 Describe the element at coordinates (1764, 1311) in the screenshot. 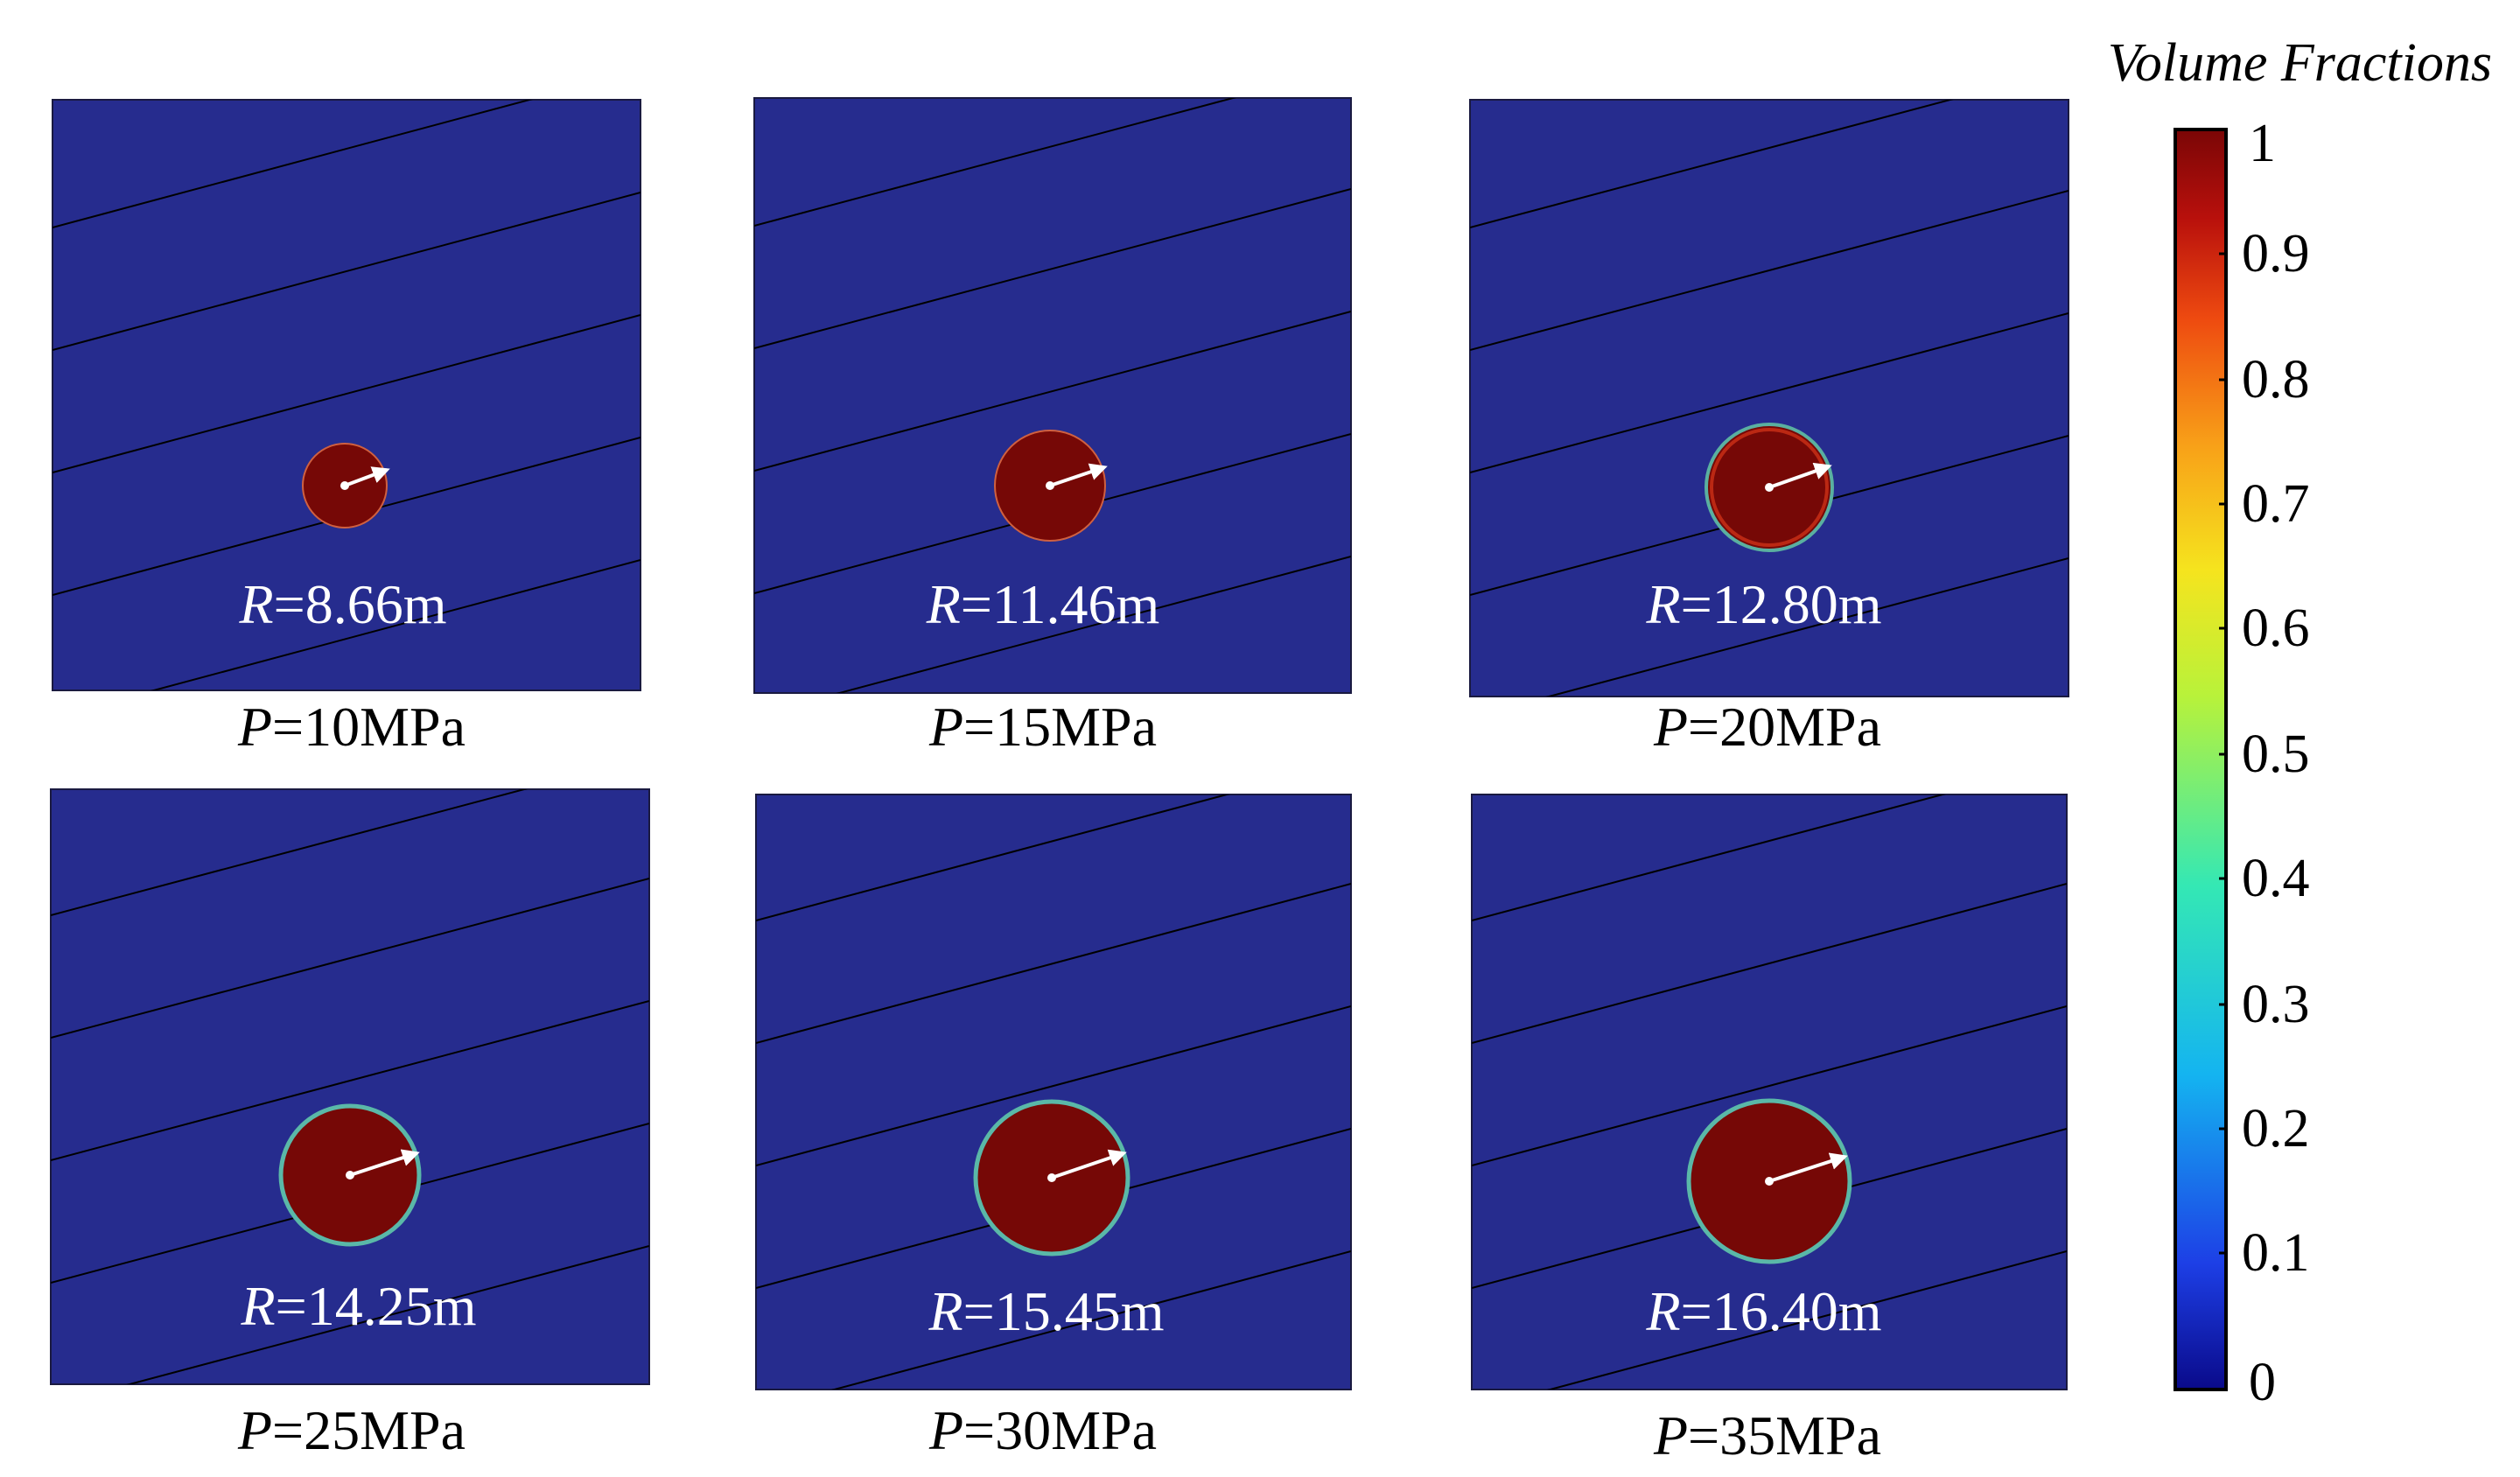

I see `radius-label: R=16.40m` at that location.